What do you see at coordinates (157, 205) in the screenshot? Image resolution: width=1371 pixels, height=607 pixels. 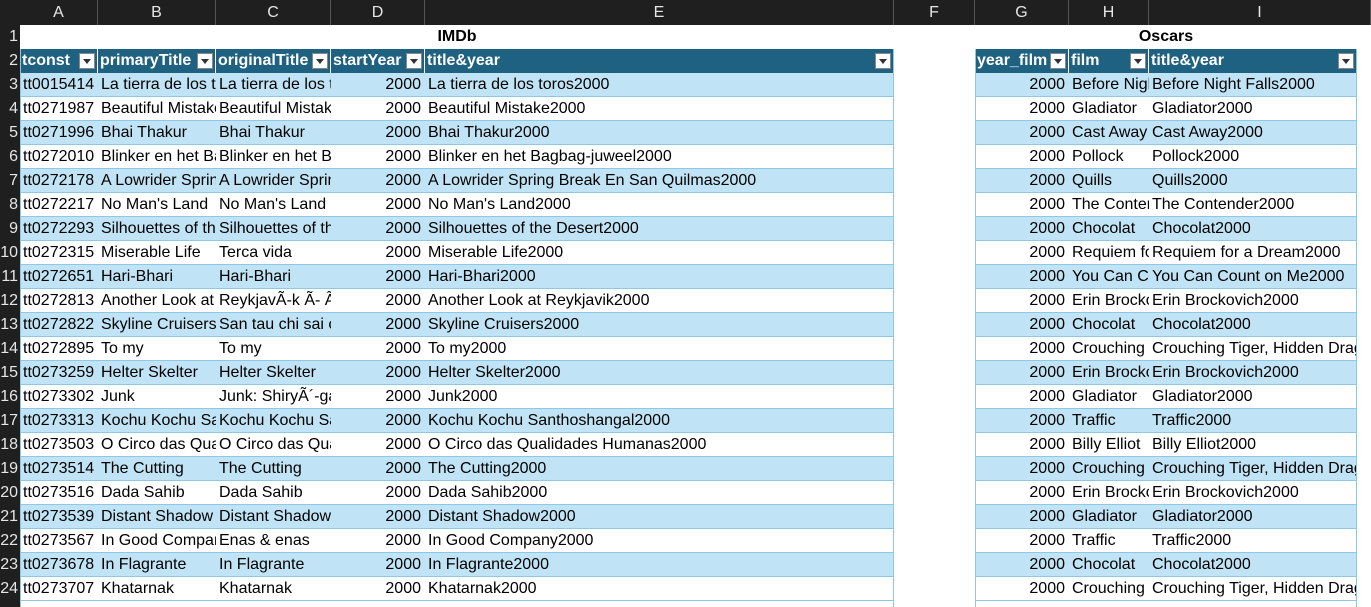 I see `imdb-cell: No Man's Land` at bounding box center [157, 205].